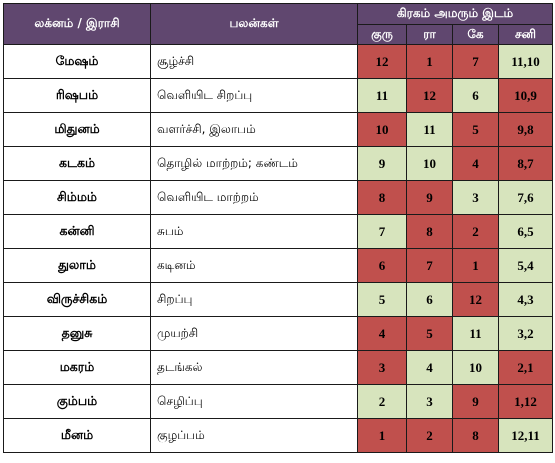 This screenshot has height=463, width=555. I want to click on header-ke: கே, so click(475, 34).